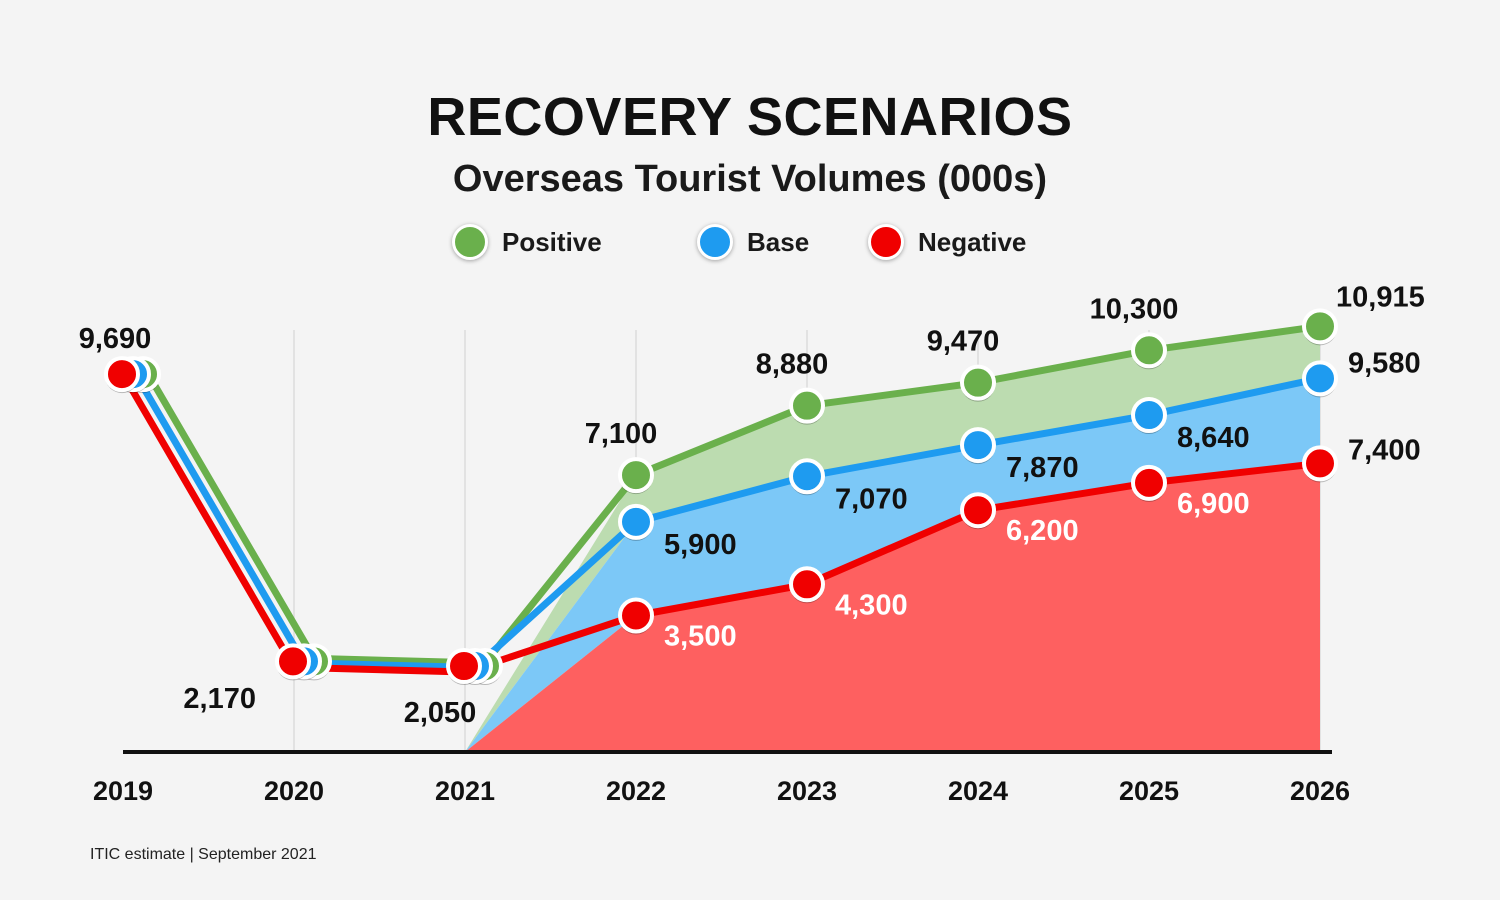 The height and width of the screenshot is (900, 1500). What do you see at coordinates (1213, 438) in the screenshot?
I see `data-label: 8,640` at bounding box center [1213, 438].